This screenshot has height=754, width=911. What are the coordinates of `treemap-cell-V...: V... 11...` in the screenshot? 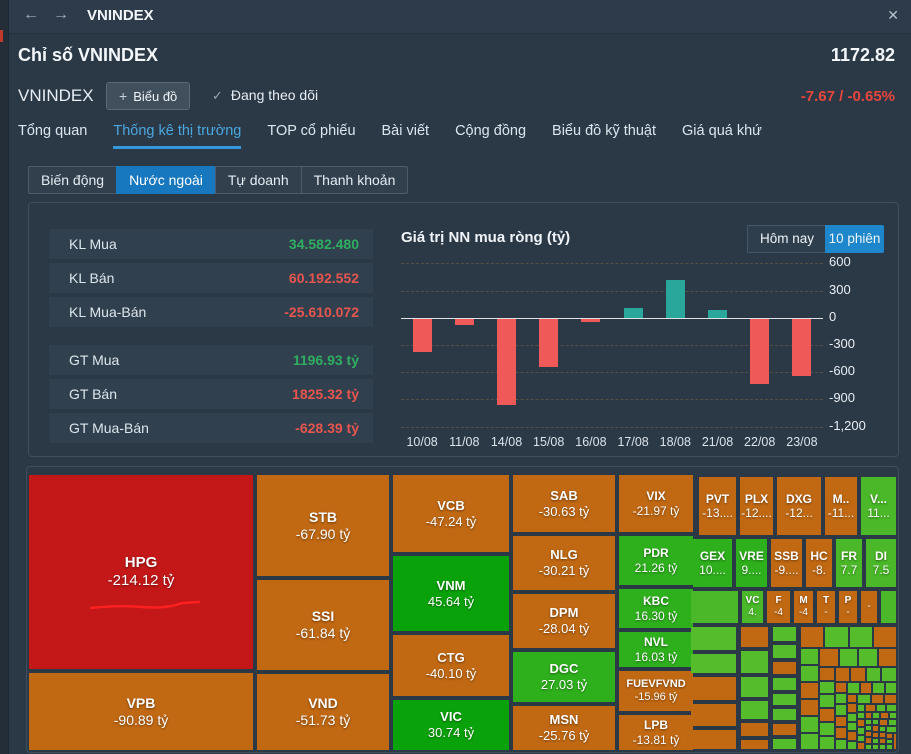 It's located at (878, 506).